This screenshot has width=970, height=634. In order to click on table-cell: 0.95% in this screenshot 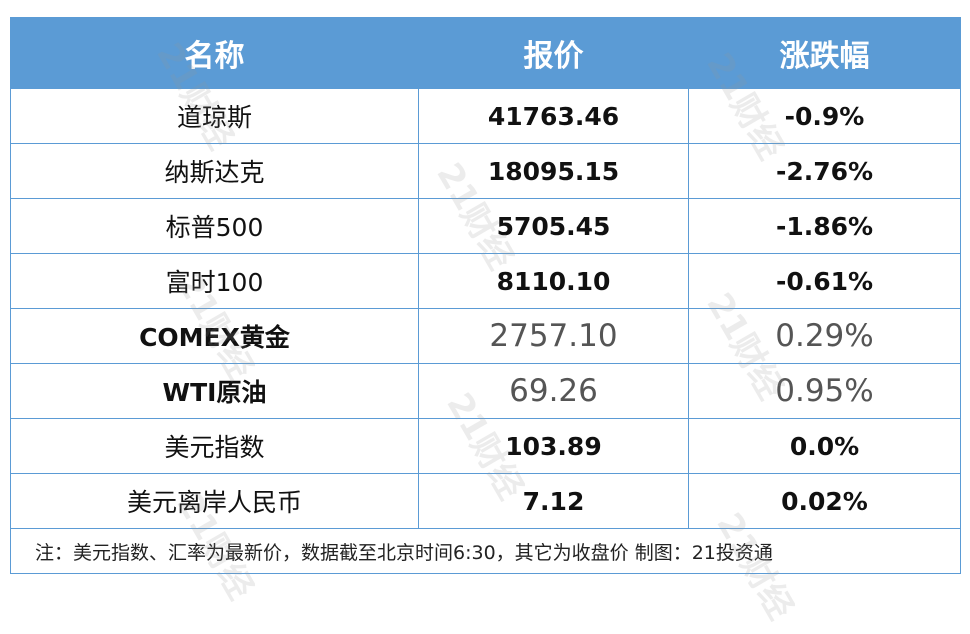, I will do `click(824, 391)`.